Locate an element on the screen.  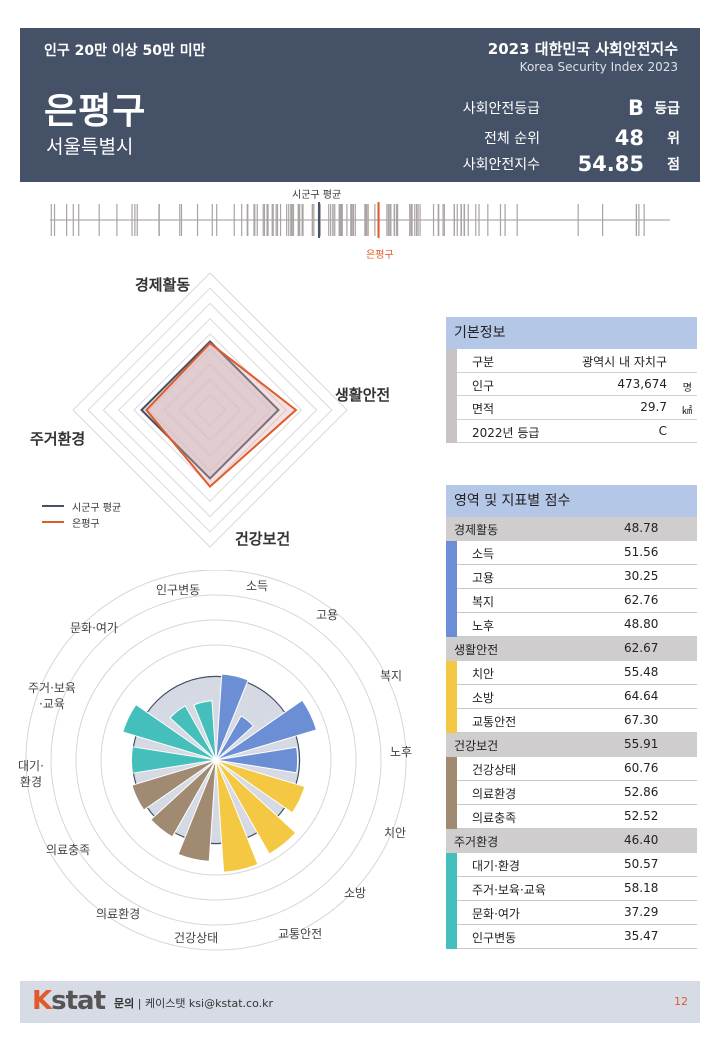
indicator-row: 소방 64.64 is located at coordinates (571, 697).